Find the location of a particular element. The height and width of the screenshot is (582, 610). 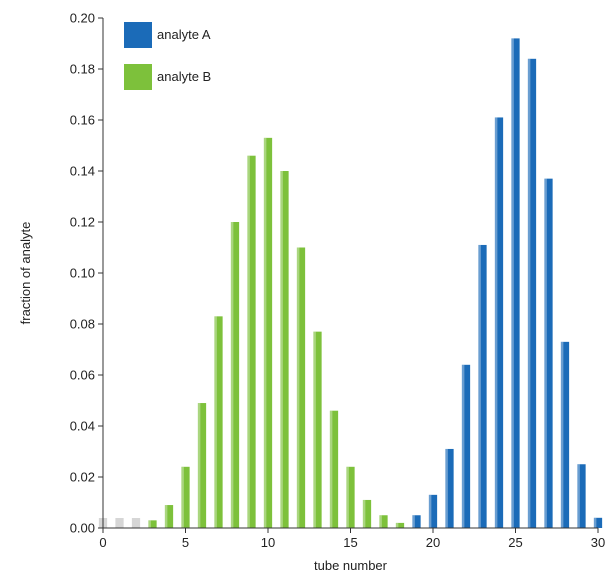

y-tick-label: 0.16 is located at coordinates (82, 120).